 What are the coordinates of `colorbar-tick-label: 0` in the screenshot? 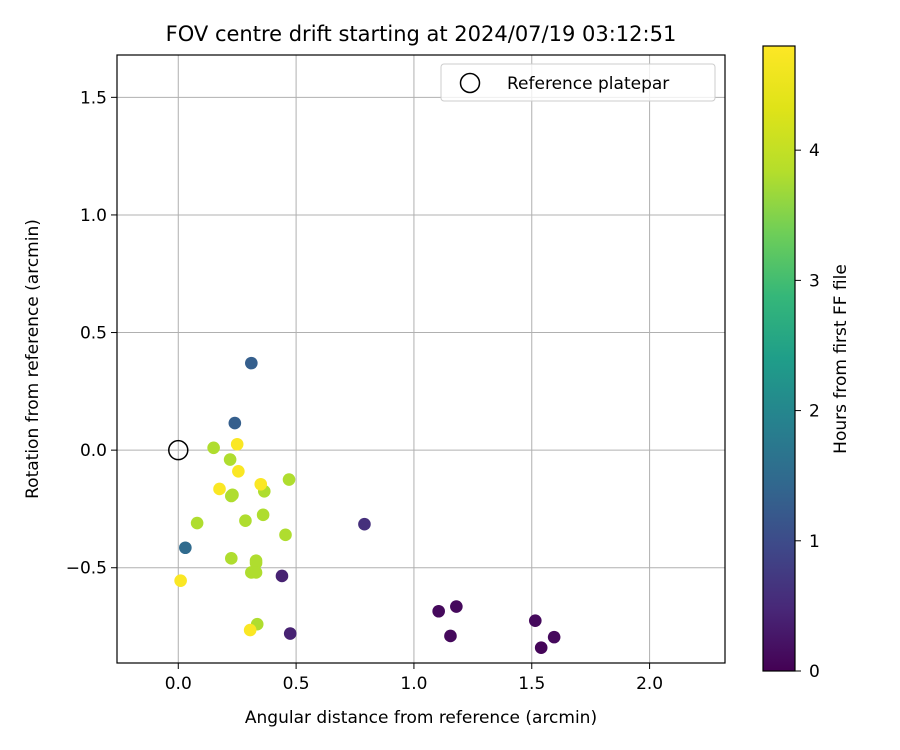 It's located at (814, 672).